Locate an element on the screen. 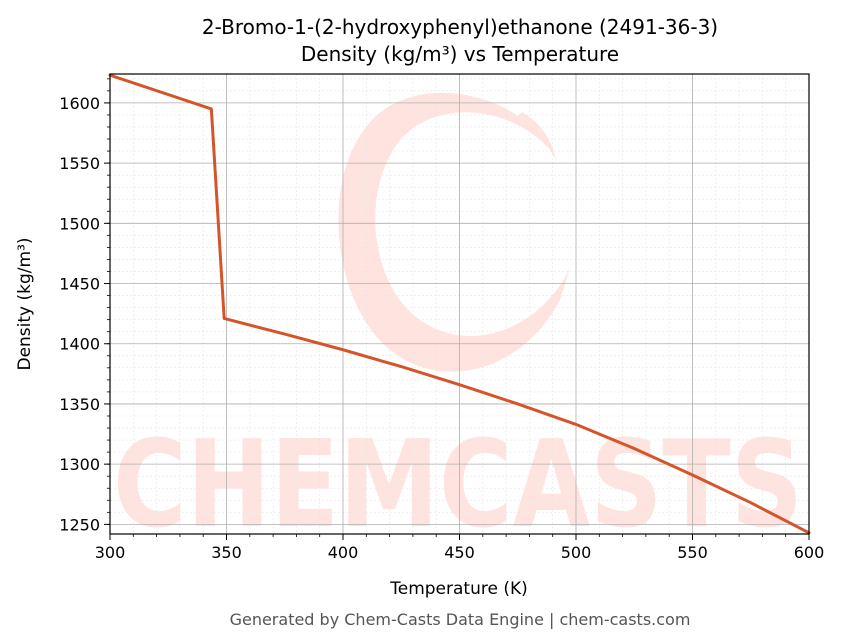 The width and height of the screenshot is (843, 644). x-axis-label: Temperature (K) is located at coordinates (458, 589).